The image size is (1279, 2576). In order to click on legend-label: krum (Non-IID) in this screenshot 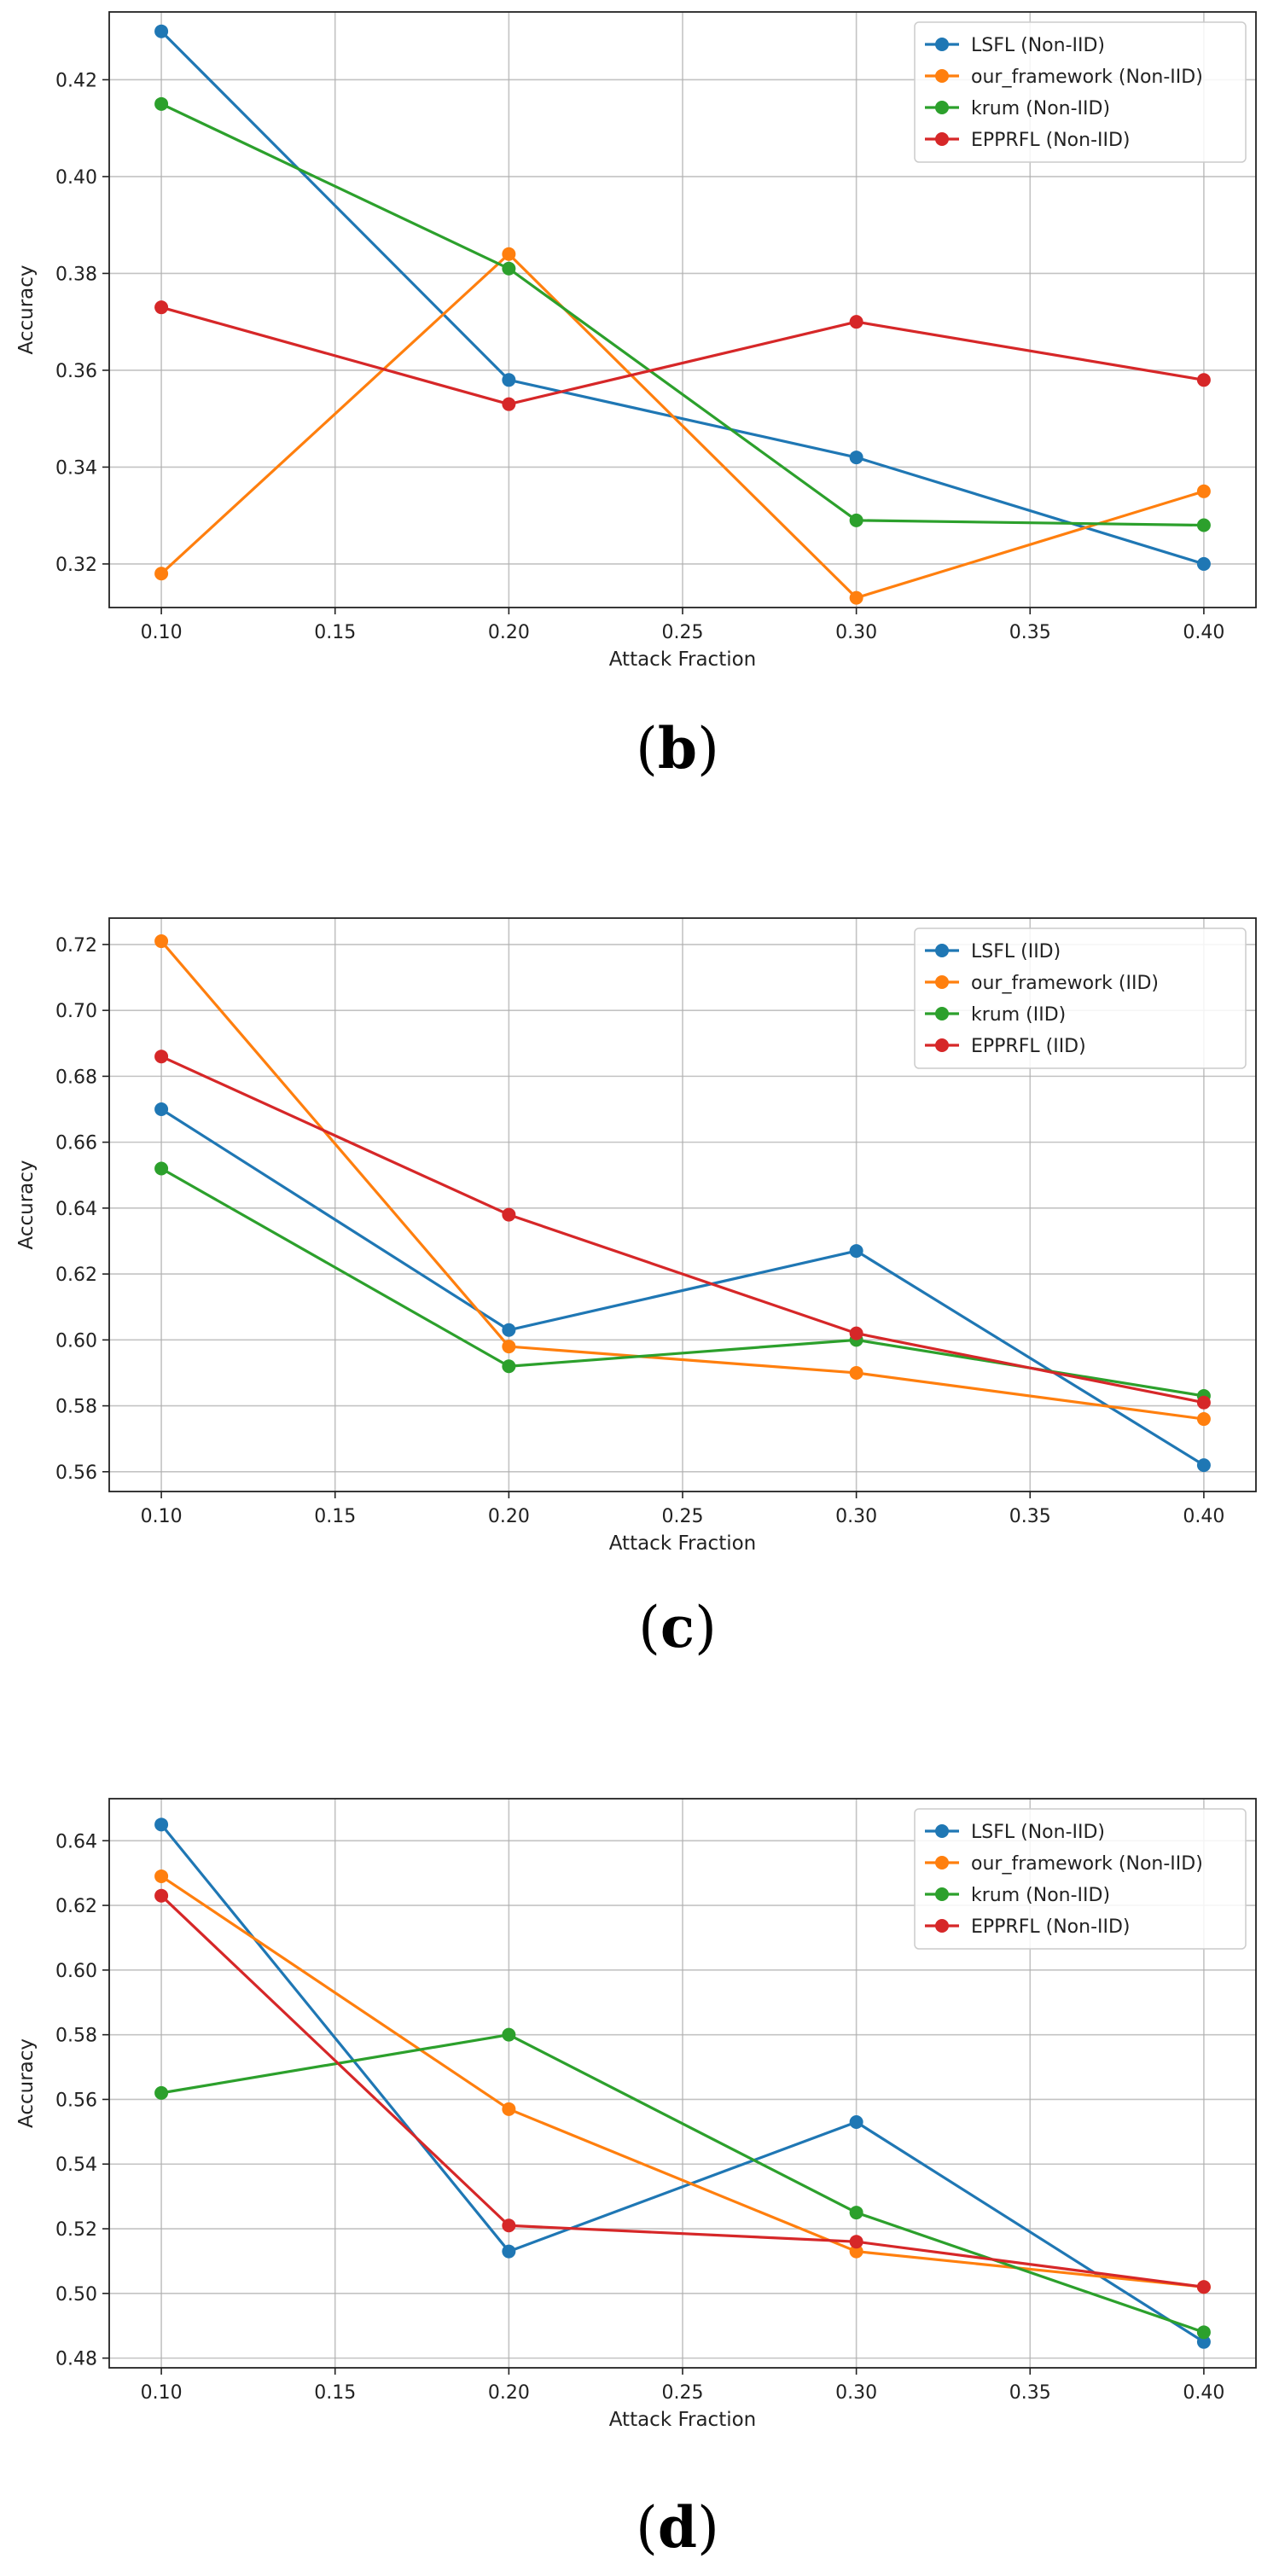, I will do `click(1041, 108)`.